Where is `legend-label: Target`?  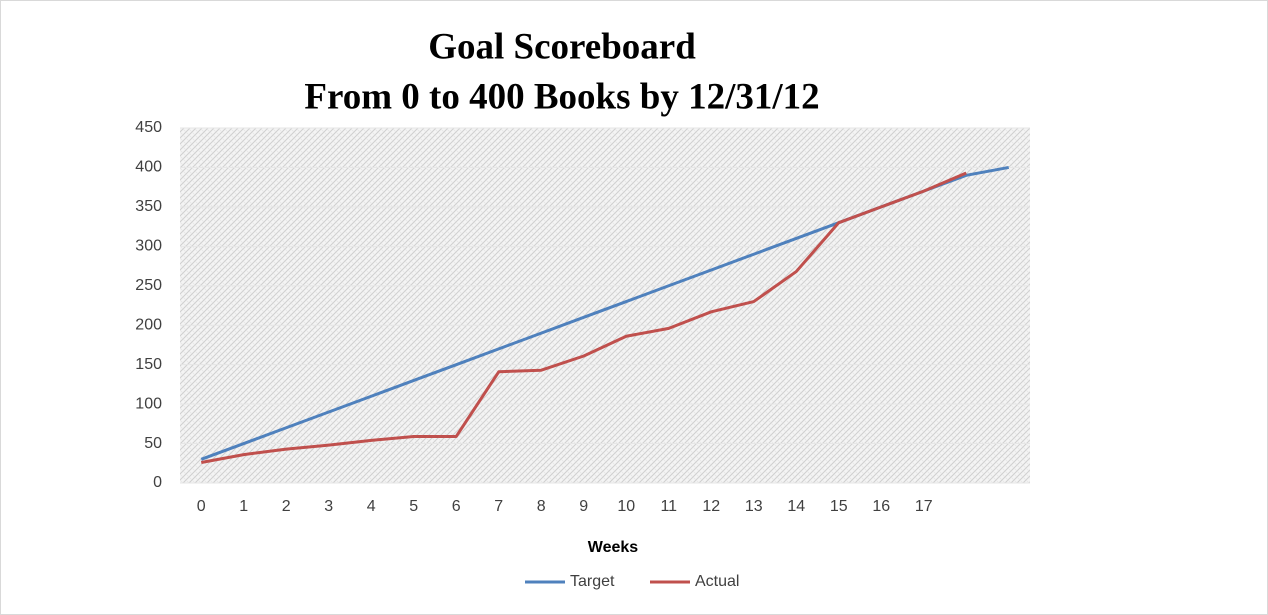
legend-label: Target is located at coordinates (592, 581).